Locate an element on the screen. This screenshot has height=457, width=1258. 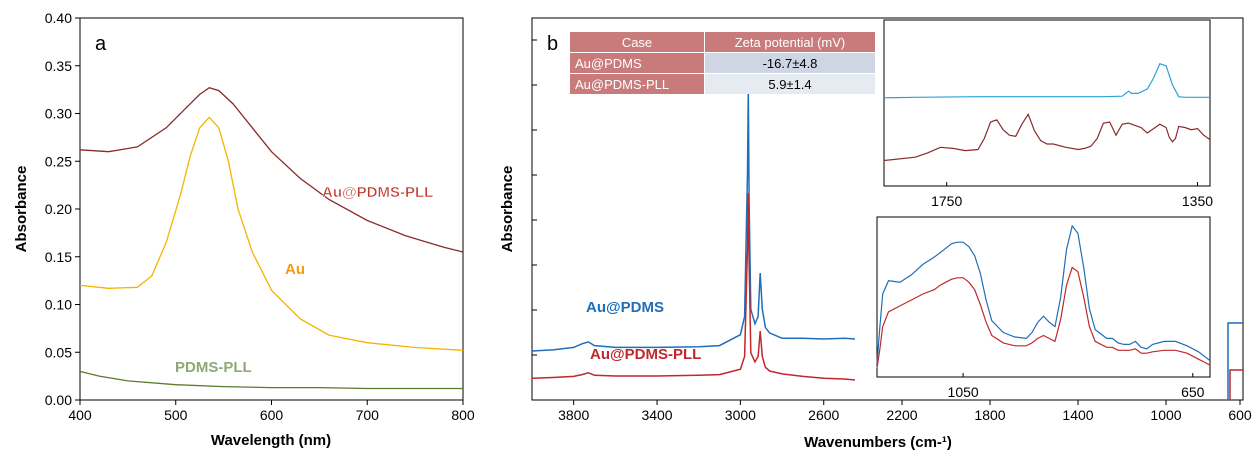
x-tick-label: 700 is located at coordinates (368, 415).